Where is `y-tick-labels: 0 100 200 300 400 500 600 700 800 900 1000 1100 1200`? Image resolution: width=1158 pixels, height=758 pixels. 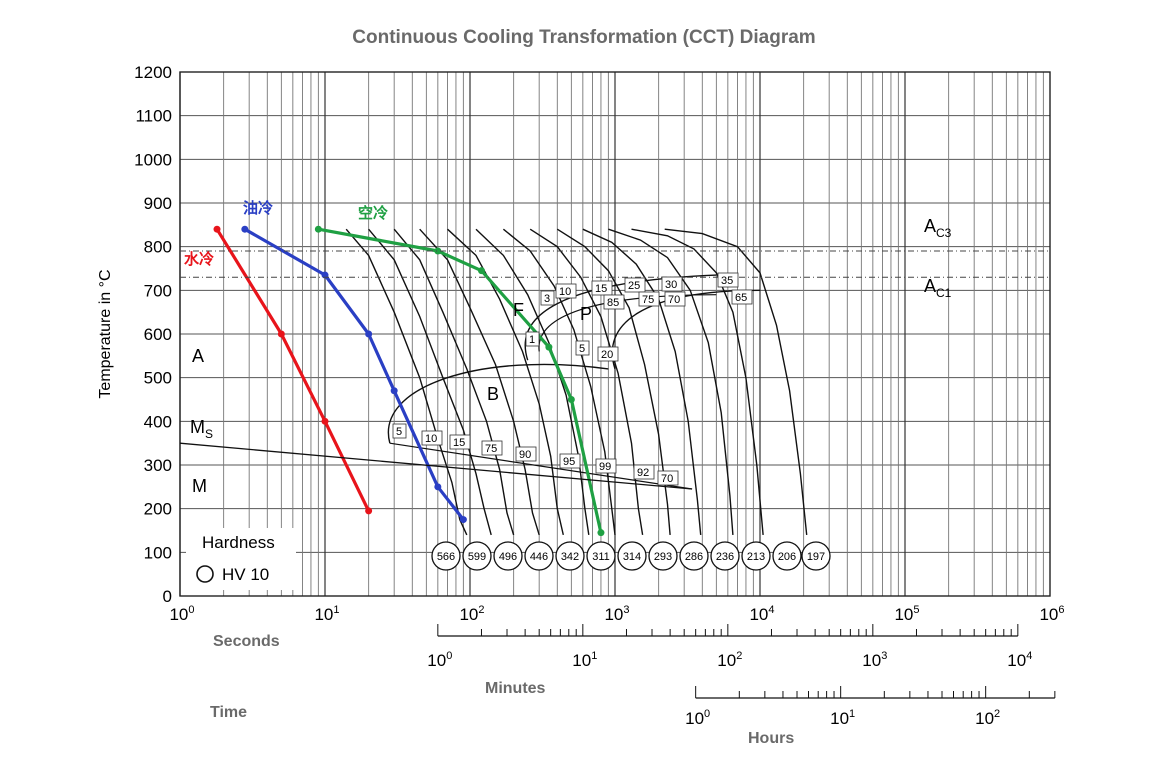 y-tick-labels: 0 100 200 300 400 500 600 700 800 900 1000 1100 1200 is located at coordinates (153, 334).